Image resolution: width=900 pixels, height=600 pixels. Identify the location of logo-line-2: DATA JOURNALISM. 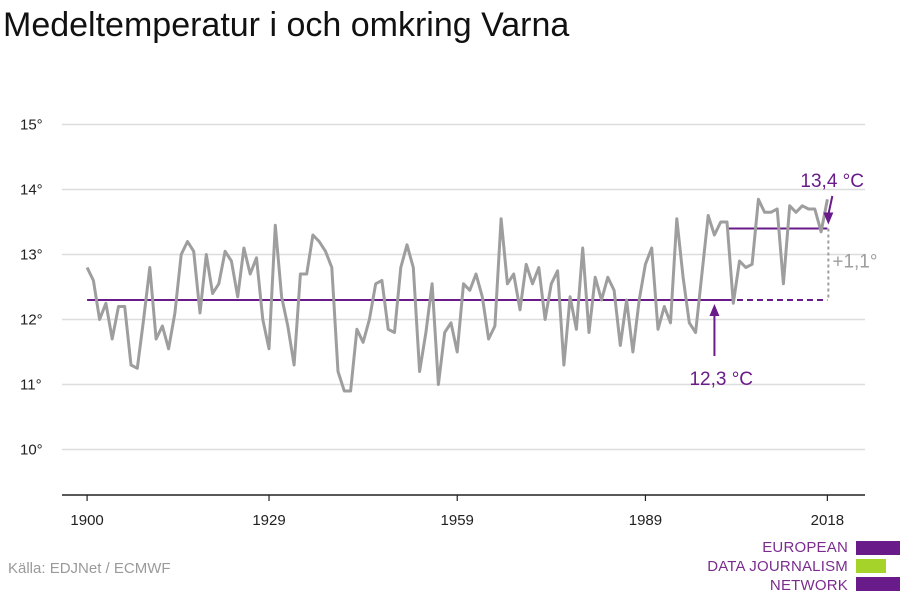
(777, 566).